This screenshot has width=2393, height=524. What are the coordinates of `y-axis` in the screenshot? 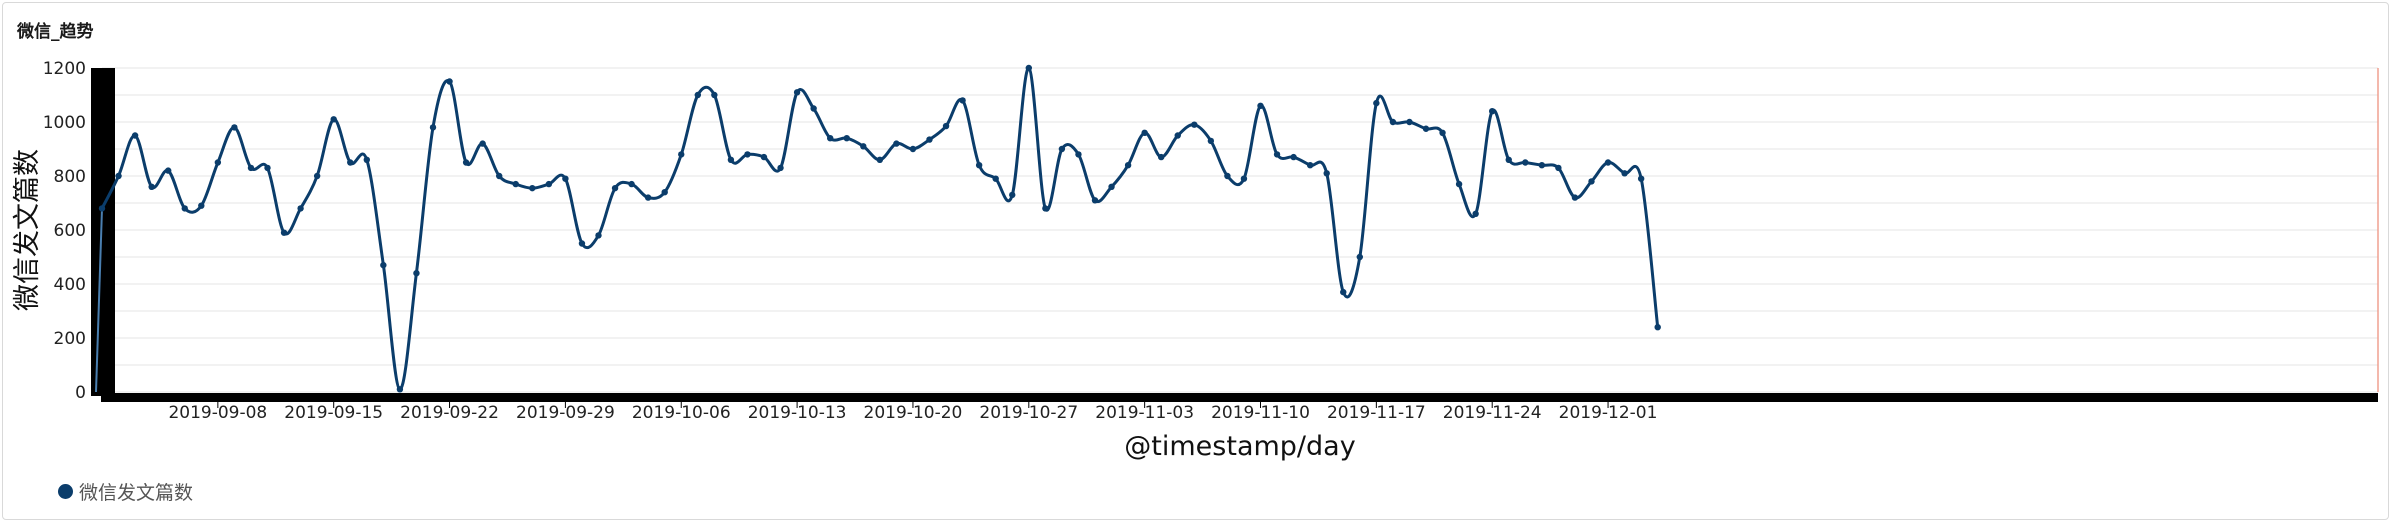 It's located at (103, 232).